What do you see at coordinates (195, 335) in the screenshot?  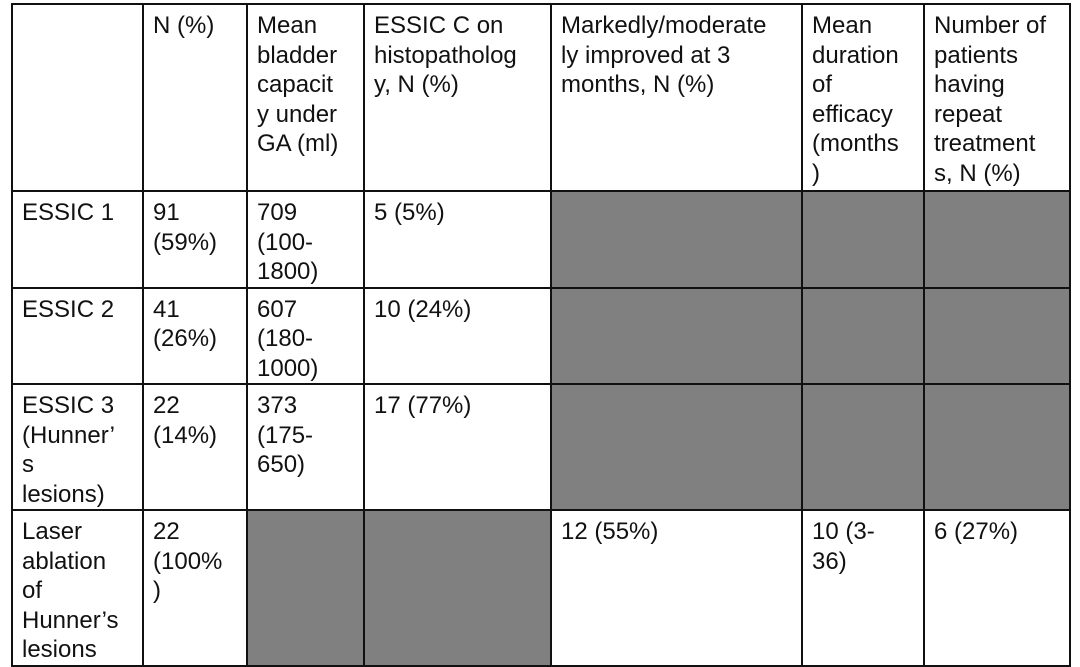 I see `table-cell: 41 (26%)` at bounding box center [195, 335].